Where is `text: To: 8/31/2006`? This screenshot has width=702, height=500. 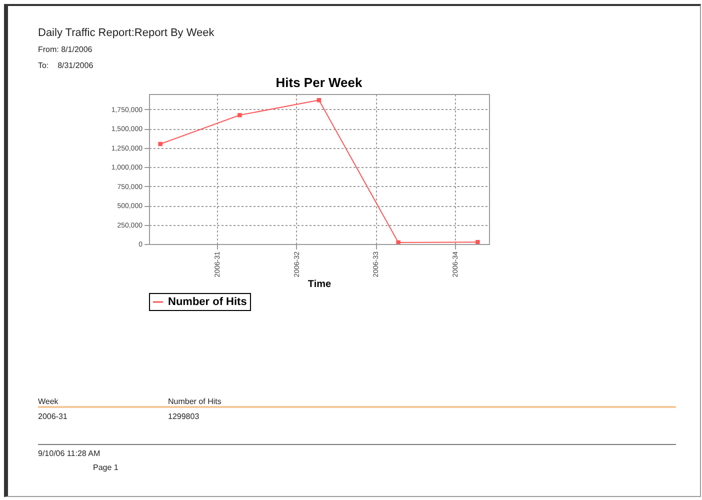 text: To: 8/31/2006 is located at coordinates (66, 65).